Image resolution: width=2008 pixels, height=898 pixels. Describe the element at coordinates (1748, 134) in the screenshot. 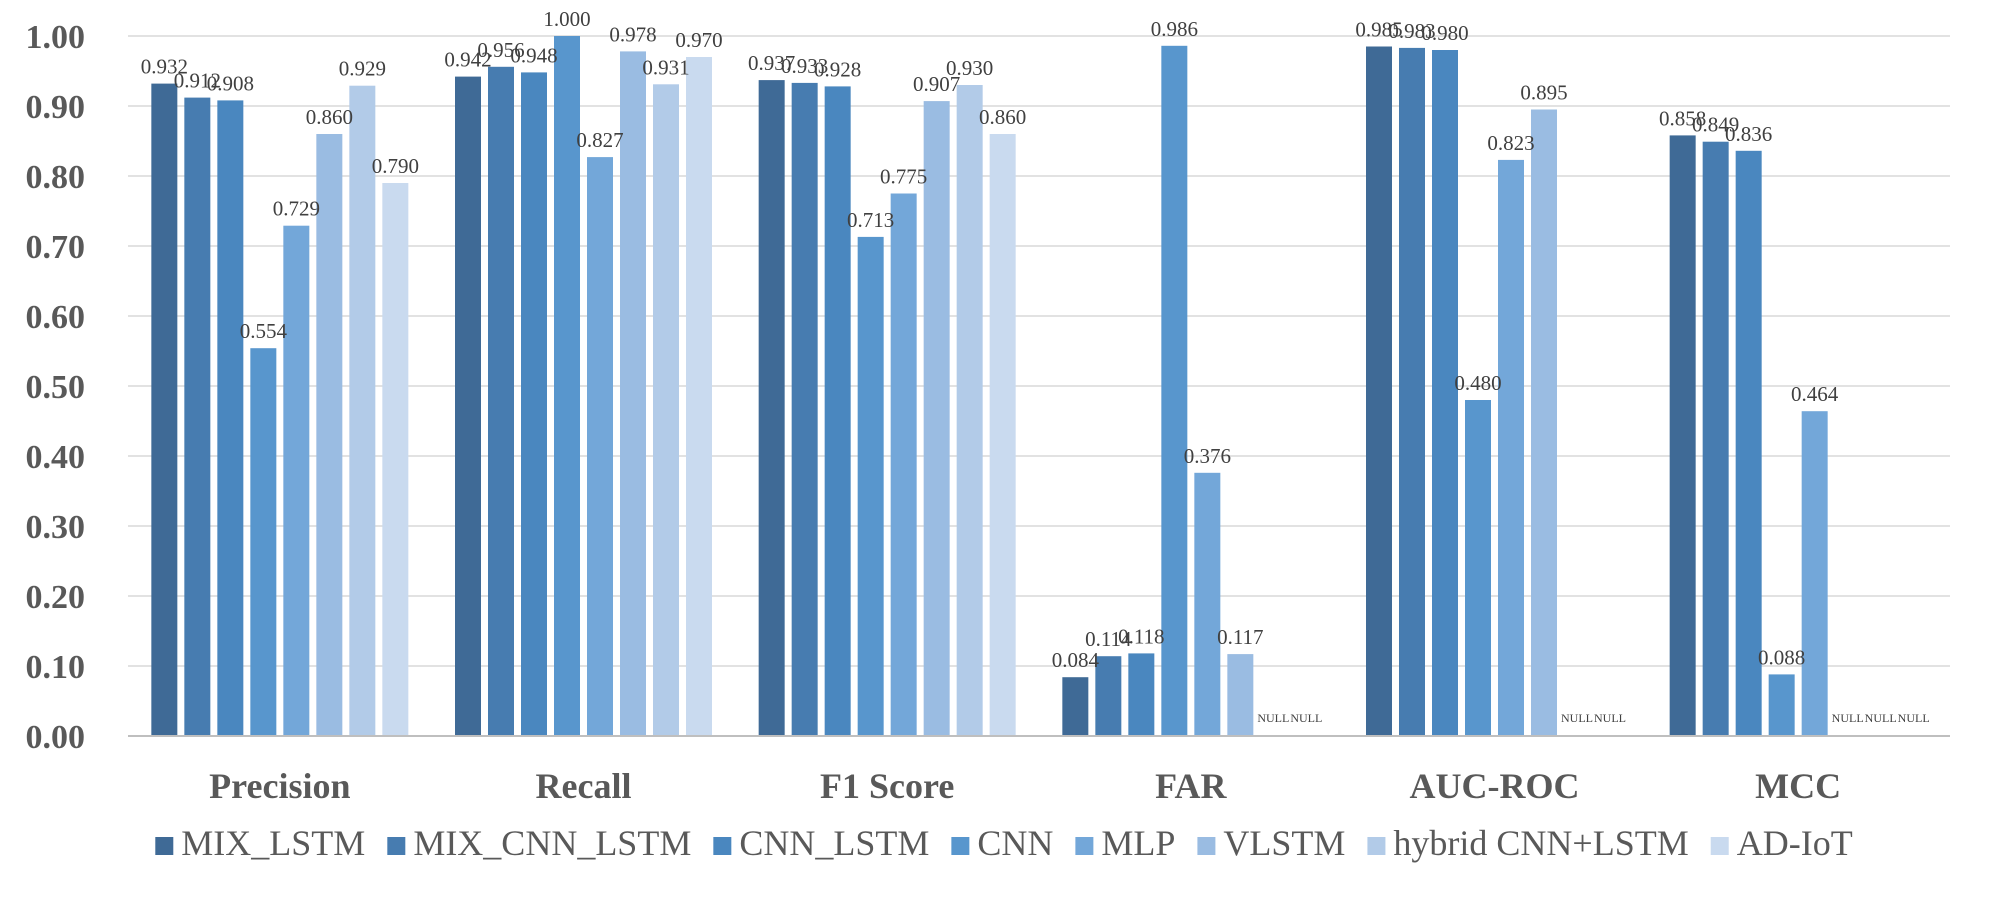

I see `data-label: 0.836` at that location.